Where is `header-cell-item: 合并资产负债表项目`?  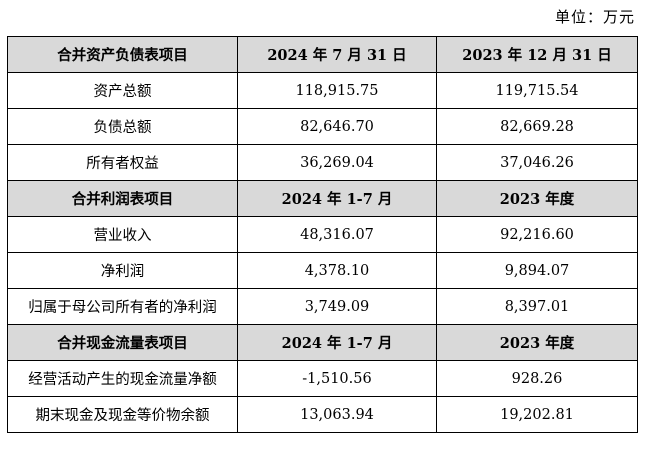
header-cell-item: 合并资产负债表项目 is located at coordinates (122, 54).